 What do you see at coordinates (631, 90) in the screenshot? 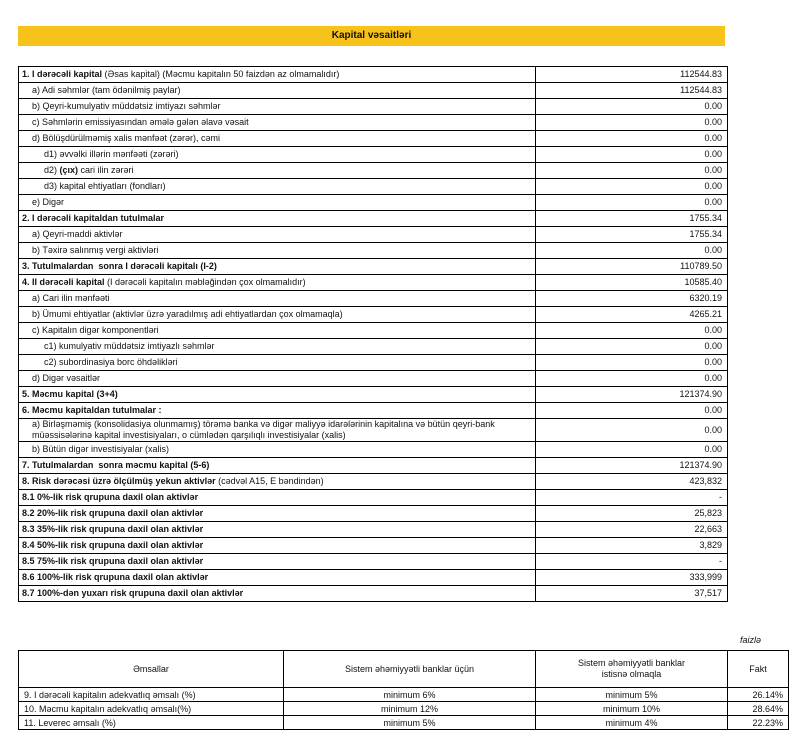
I see `row-value: 112544.83` at bounding box center [631, 90].